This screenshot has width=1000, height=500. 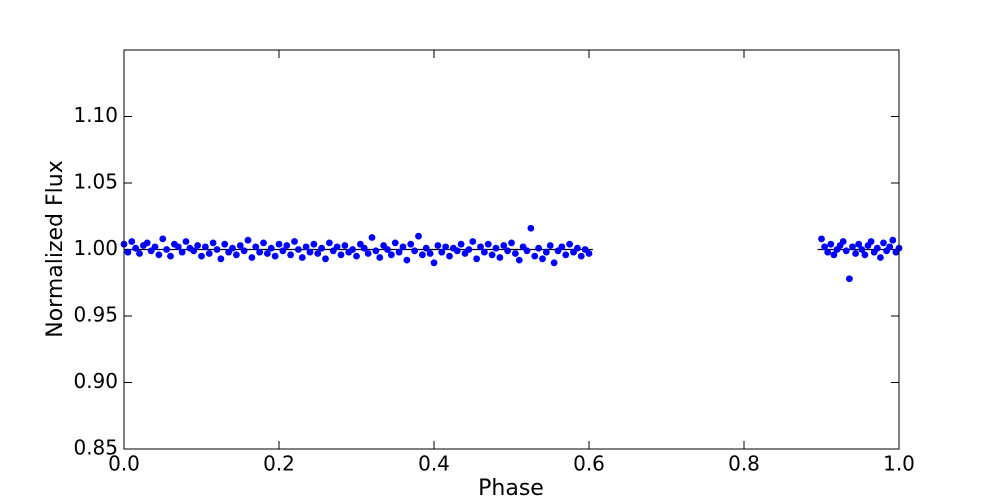 I want to click on x-tick-label: 1.0, so click(x=899, y=464).